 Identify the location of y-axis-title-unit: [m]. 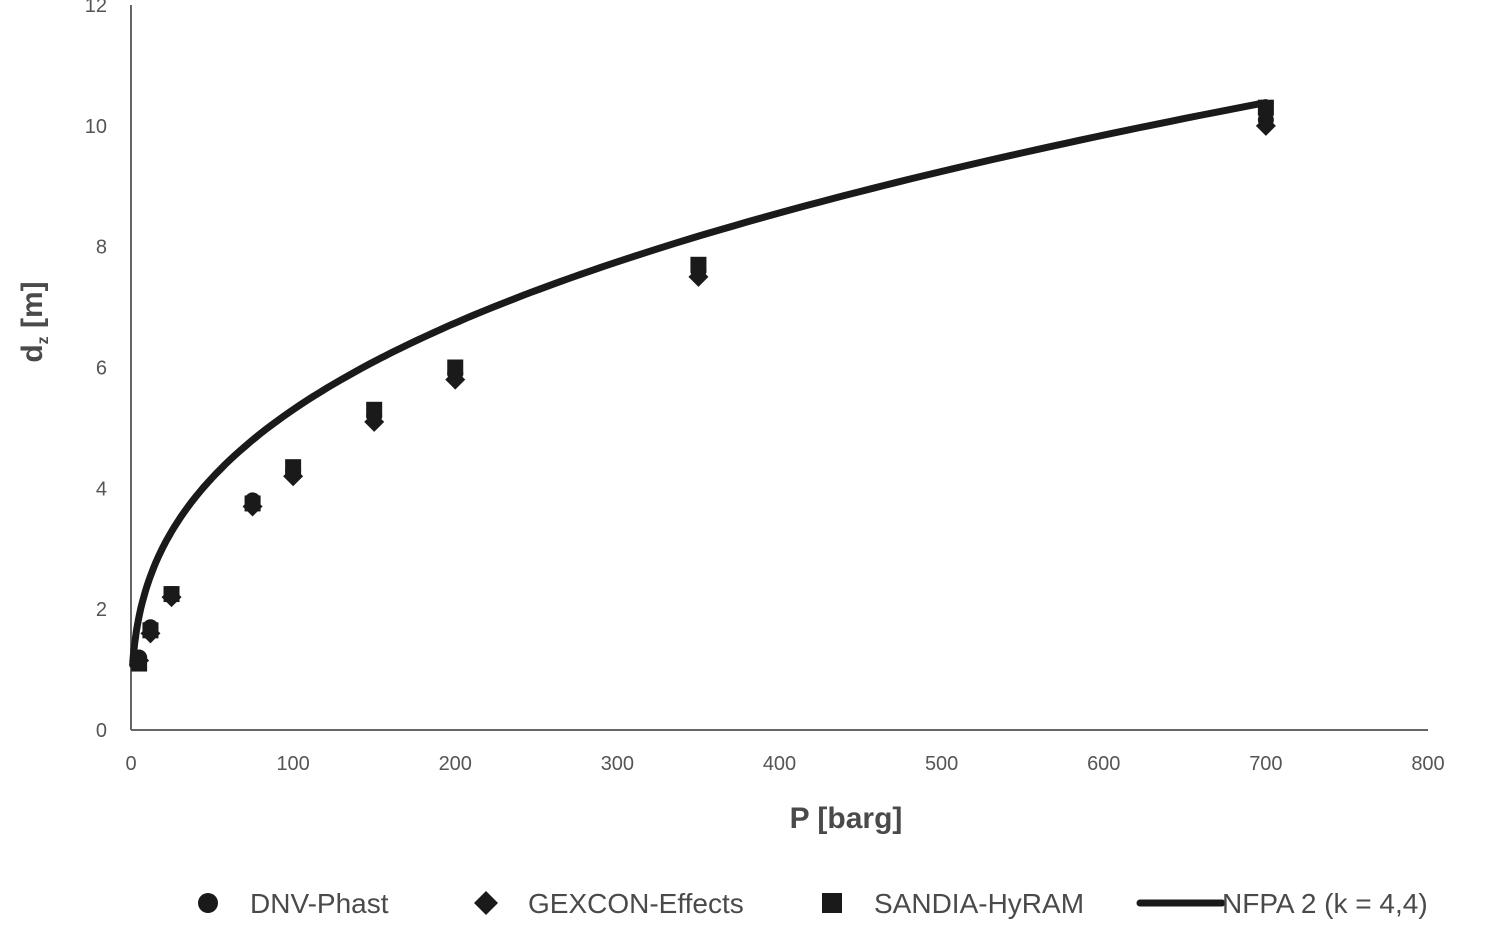
(32, 308).